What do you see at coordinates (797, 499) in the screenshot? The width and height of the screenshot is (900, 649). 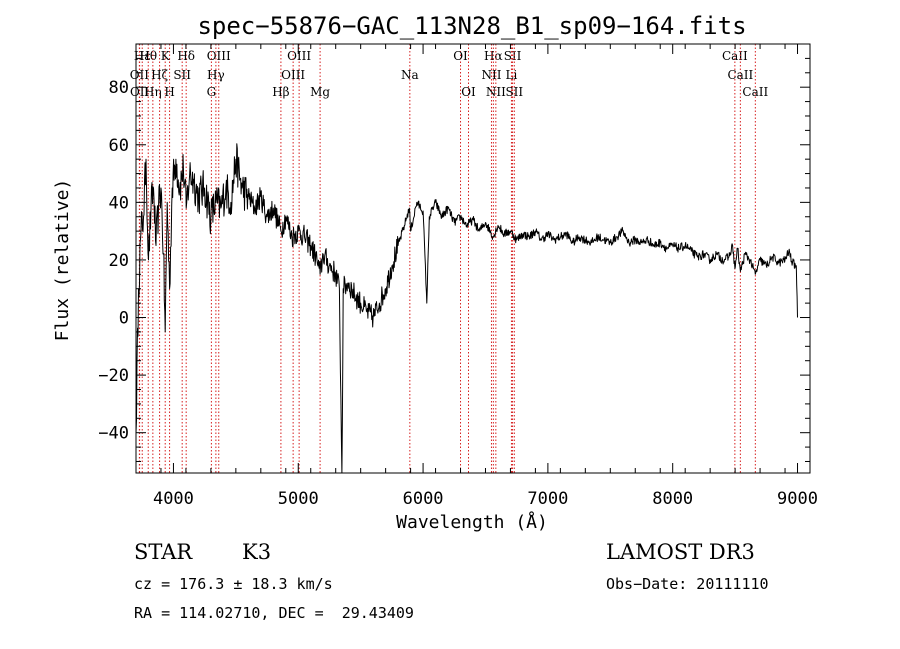 I see `x-tick-label: 9000` at bounding box center [797, 499].